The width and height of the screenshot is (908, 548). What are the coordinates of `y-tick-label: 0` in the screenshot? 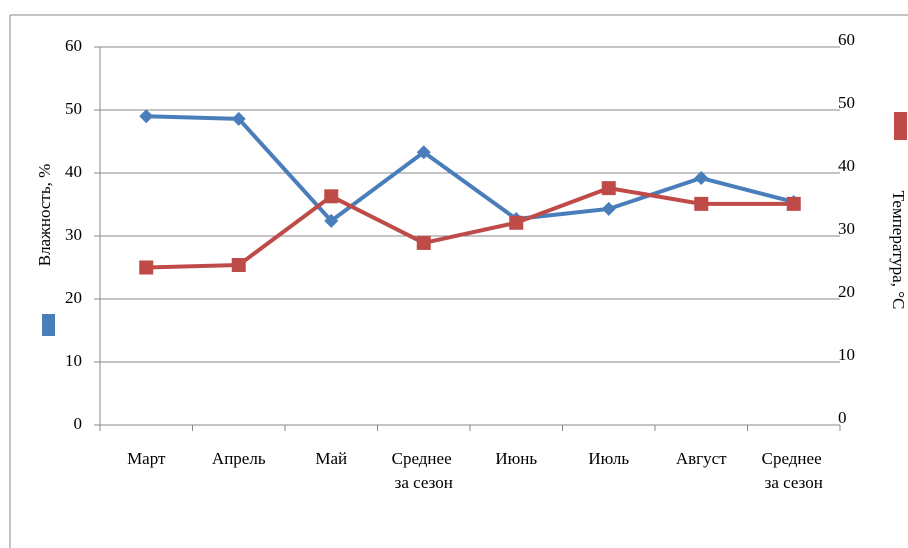 It's located at (78, 423).